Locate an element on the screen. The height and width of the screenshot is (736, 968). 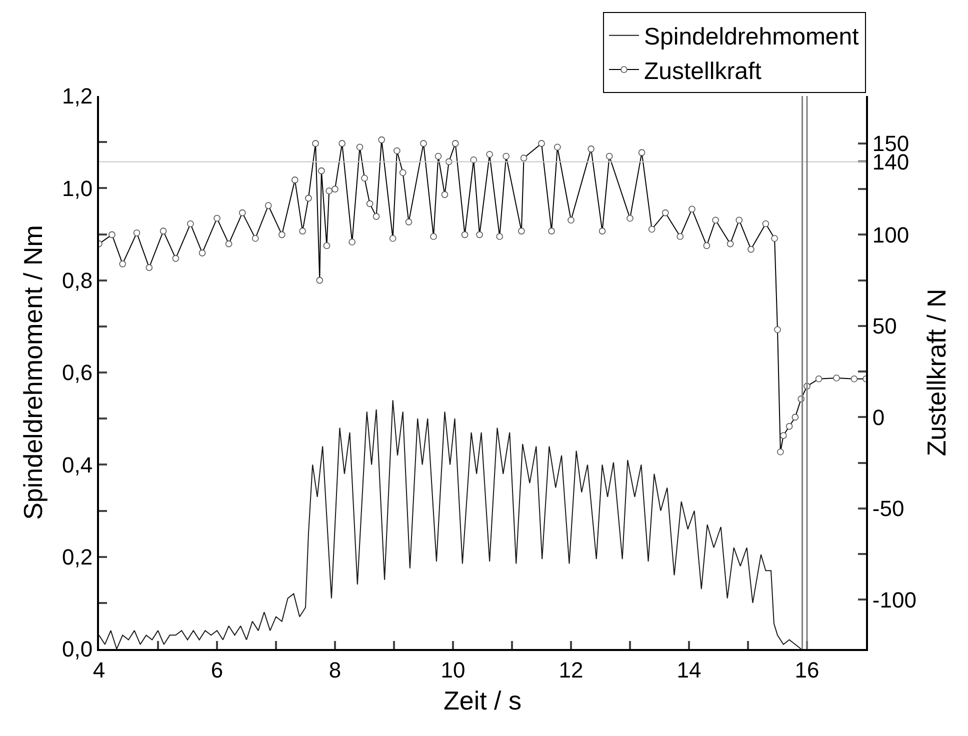
legend-label: Spindeldrehmoment is located at coordinates (752, 37).